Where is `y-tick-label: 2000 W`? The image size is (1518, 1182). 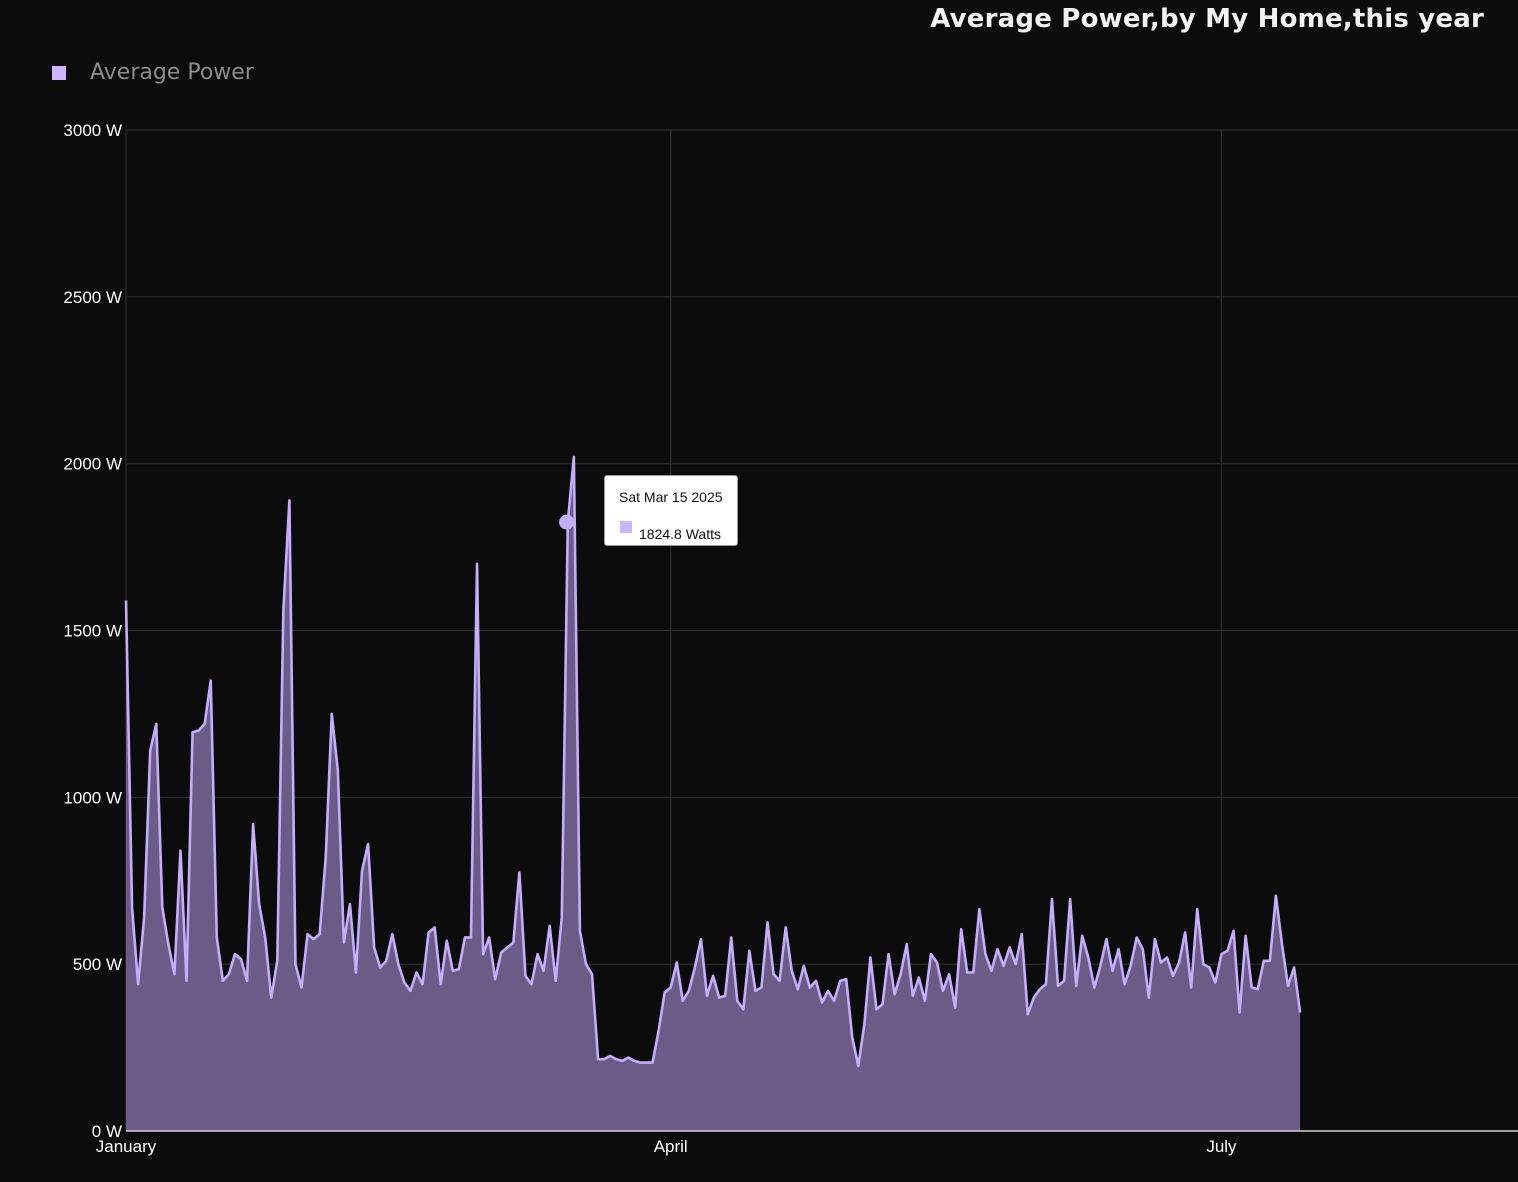
y-tick-label: 2000 W is located at coordinates (92, 464).